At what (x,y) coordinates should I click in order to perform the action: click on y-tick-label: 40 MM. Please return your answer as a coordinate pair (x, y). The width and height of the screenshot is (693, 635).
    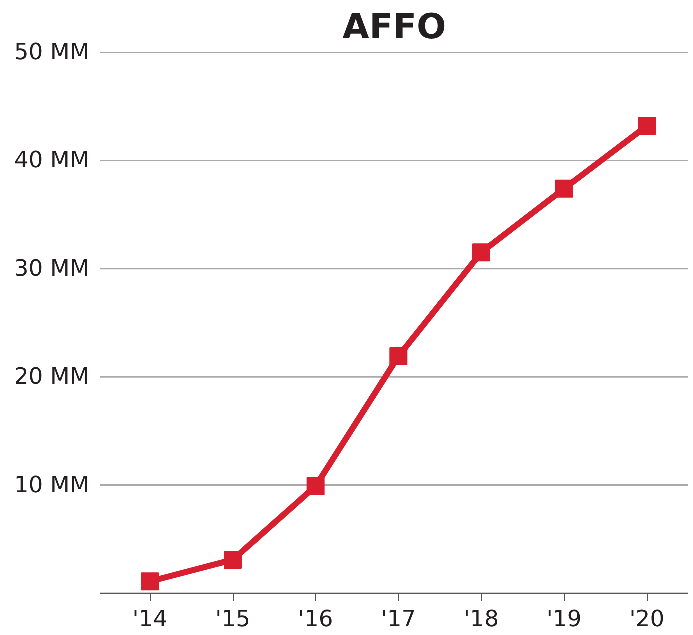
    Looking at the image, I should click on (52, 161).